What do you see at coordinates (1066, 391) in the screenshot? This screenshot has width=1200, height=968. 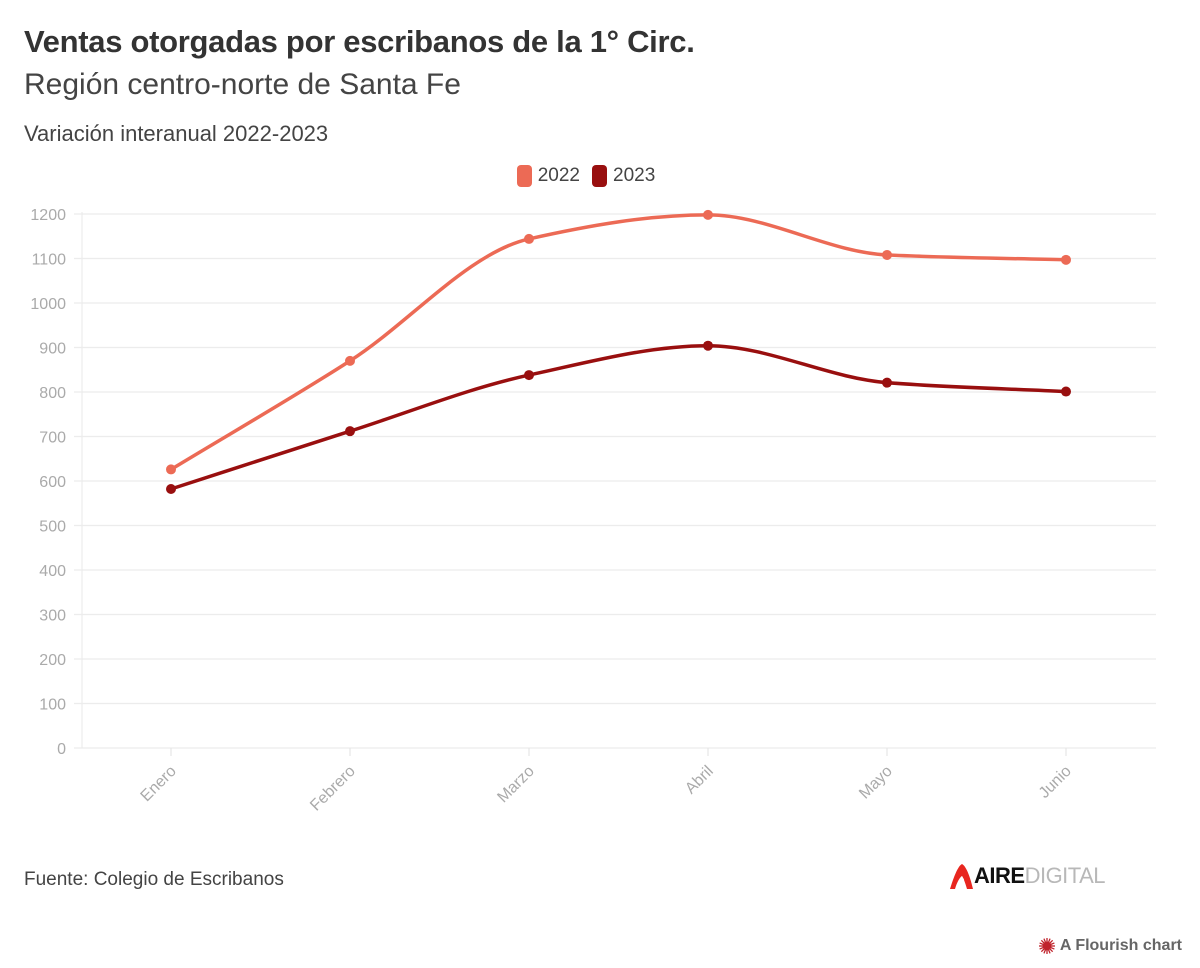 I see `data-point-2023-junio` at bounding box center [1066, 391].